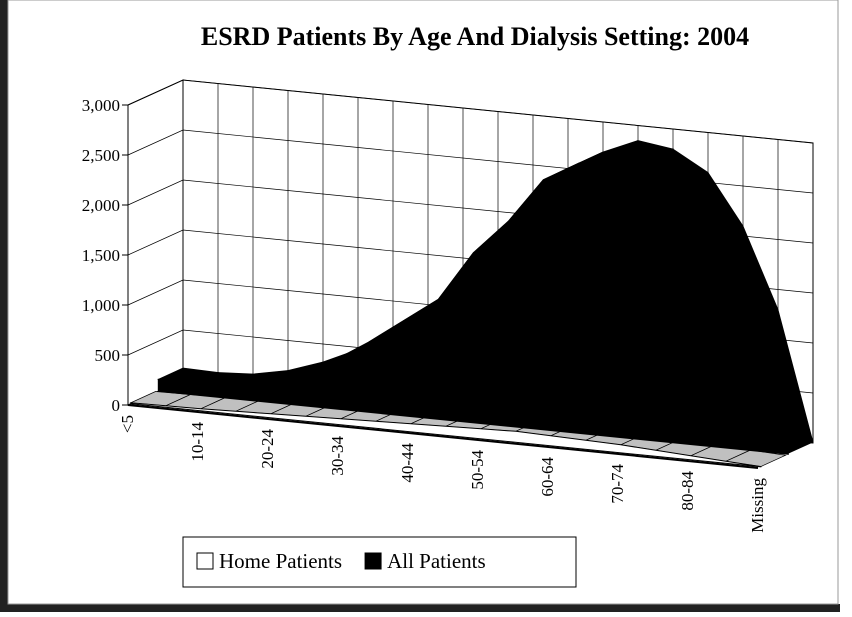 This screenshot has height=617, width=852. I want to click on x-tick-label: 50-54, so click(477, 470).